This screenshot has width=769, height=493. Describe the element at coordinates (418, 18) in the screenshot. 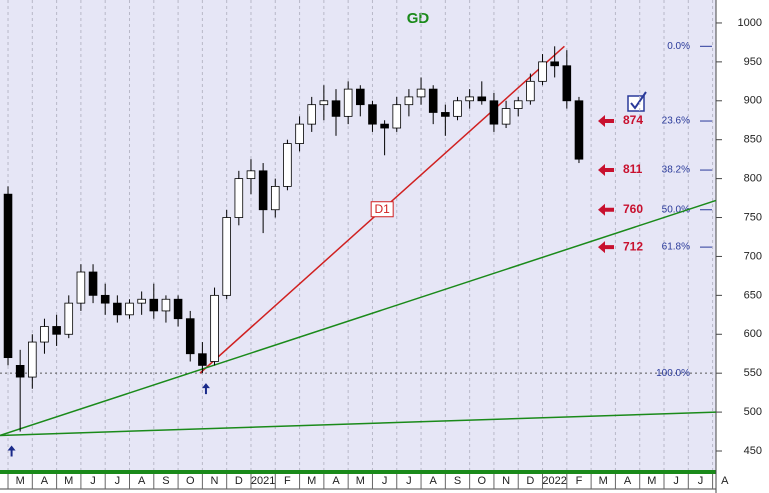

I see `chart-title: GD` at that location.